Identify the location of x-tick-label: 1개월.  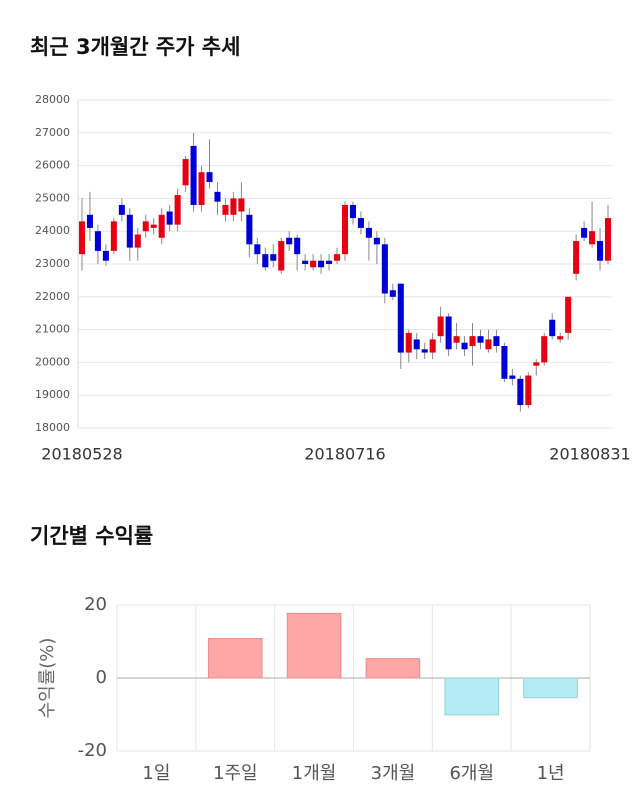
(314, 773).